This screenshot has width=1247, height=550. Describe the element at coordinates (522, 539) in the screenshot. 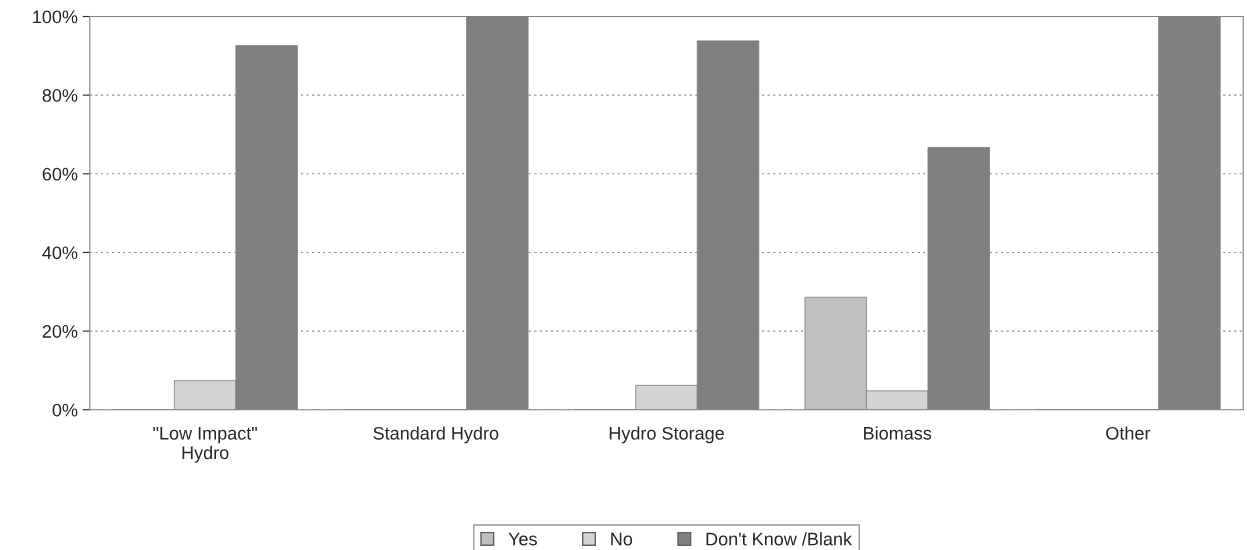

I see `legend-label: Yes` at that location.